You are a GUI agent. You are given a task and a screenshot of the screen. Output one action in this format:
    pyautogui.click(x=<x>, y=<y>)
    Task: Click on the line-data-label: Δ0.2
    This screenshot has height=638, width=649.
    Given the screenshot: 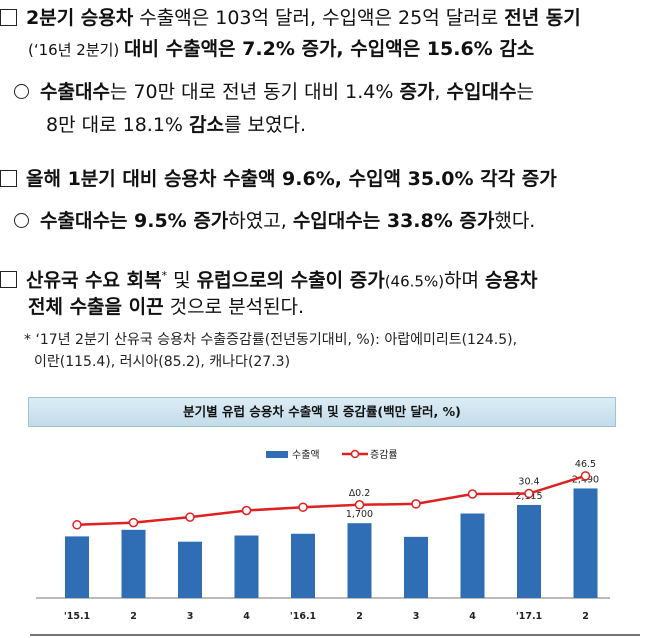 What is the action you would take?
    pyautogui.click(x=360, y=493)
    